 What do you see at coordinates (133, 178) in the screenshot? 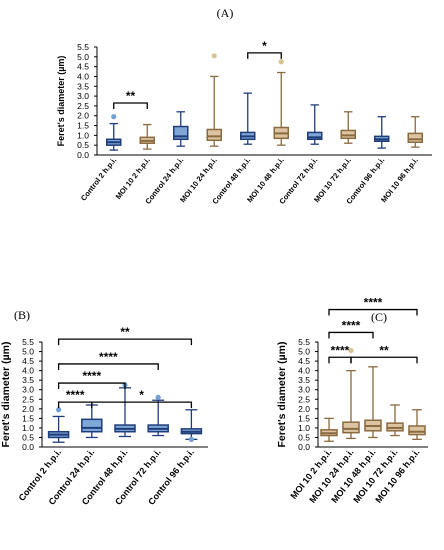
I see `category-label: MOI 10 2 h.p.i.` at bounding box center [133, 178].